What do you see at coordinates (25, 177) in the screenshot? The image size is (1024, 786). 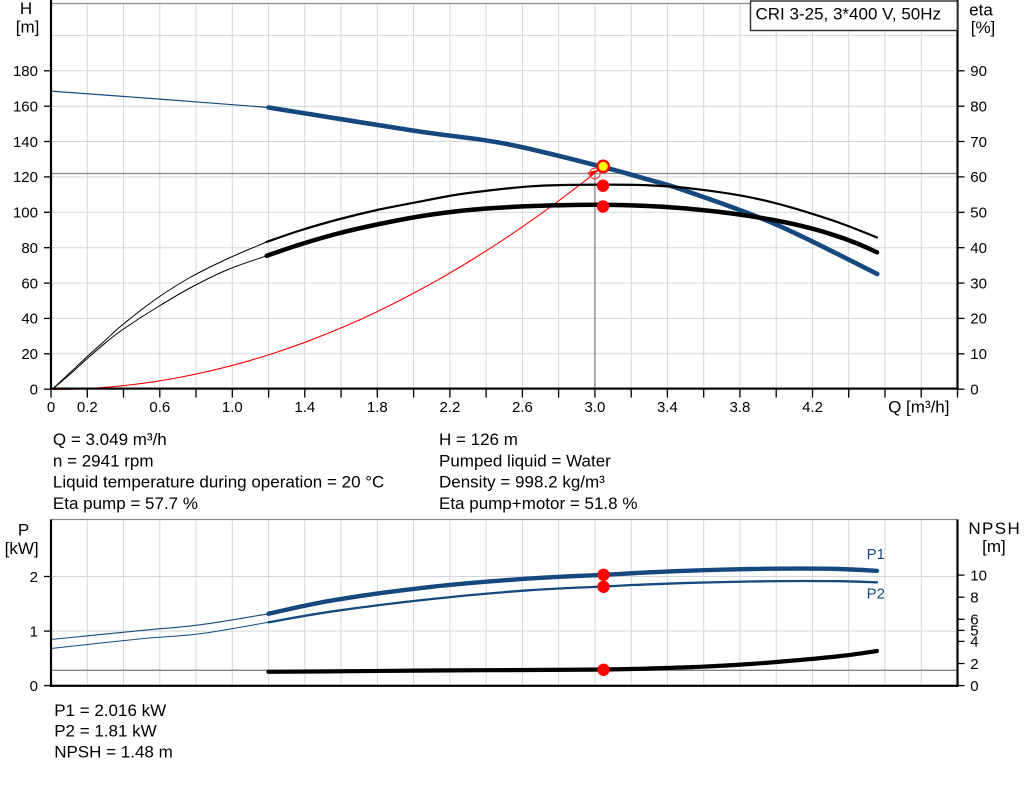 I see `svg-text: 120` at bounding box center [25, 177].